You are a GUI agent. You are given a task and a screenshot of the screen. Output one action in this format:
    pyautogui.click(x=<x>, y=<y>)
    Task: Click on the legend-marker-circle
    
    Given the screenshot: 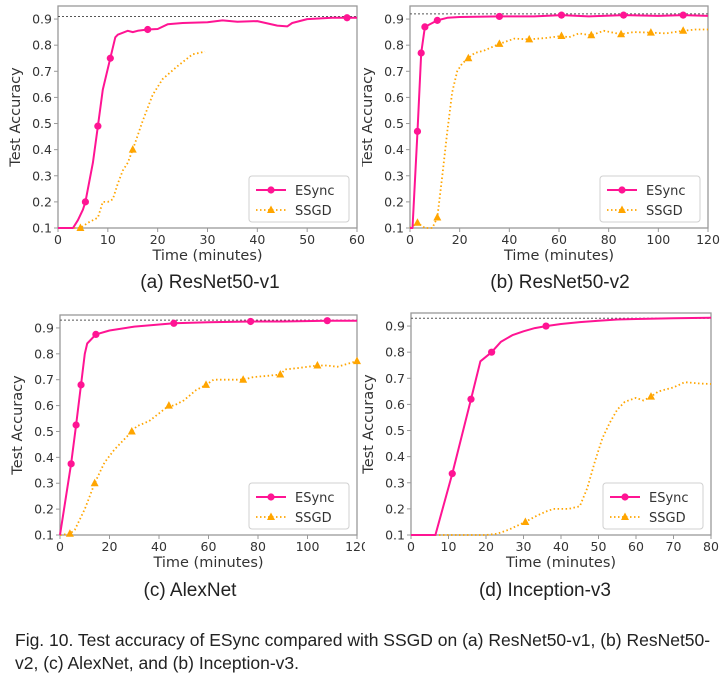 What is the action you would take?
    pyautogui.click(x=271, y=190)
    